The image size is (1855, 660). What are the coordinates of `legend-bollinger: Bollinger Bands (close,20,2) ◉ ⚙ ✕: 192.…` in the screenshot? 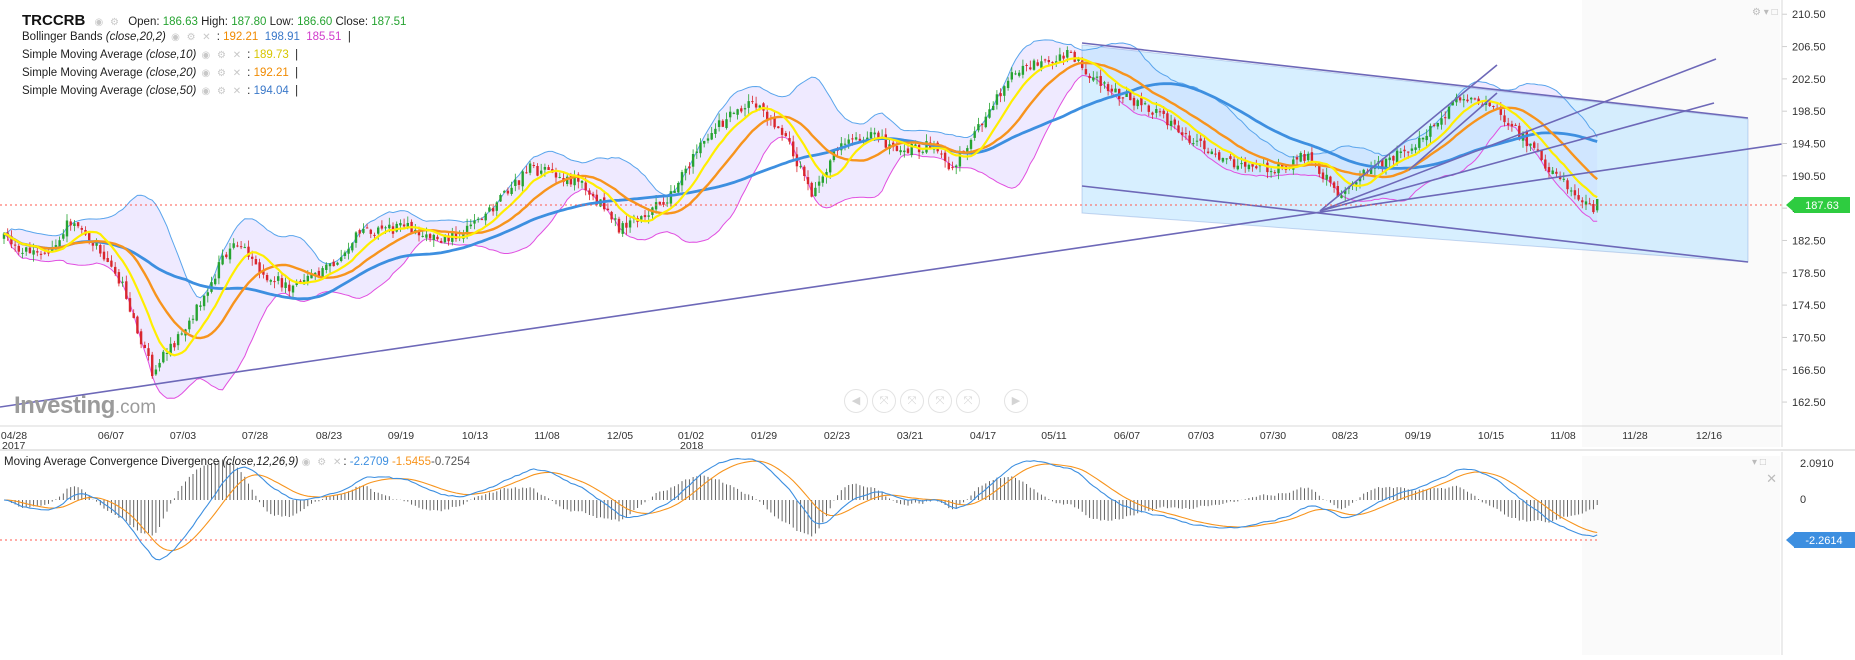 It's located at (186, 37).